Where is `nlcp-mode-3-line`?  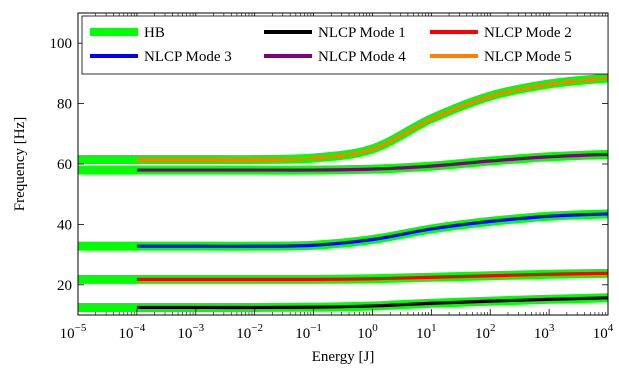
nlcp-mode-3-line is located at coordinates (372, 230).